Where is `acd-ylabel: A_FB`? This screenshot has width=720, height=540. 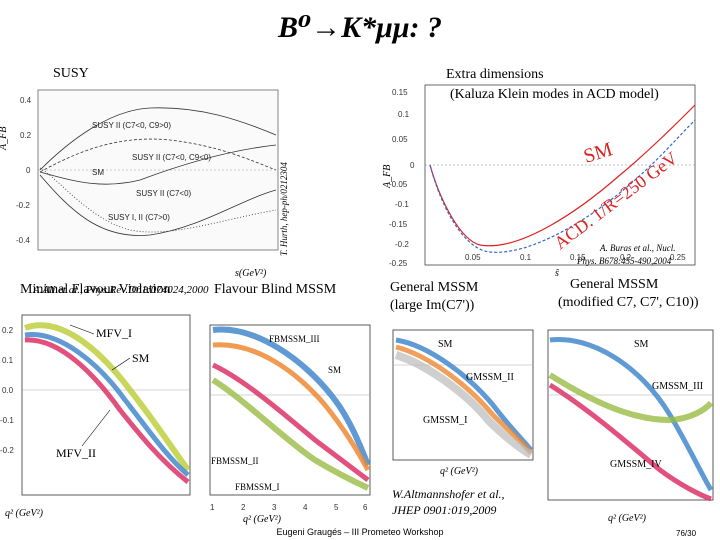 acd-ylabel: A_FB is located at coordinates (387, 177).